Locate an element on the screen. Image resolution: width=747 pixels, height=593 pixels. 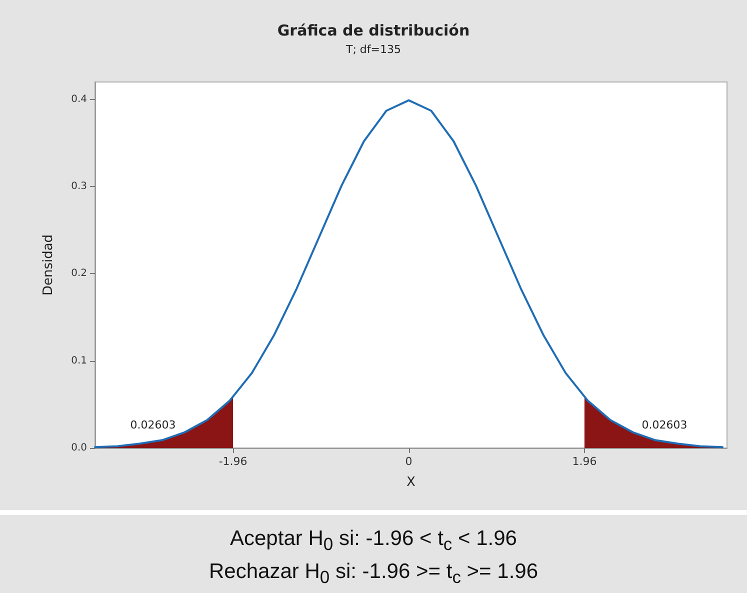
y-tick-label: 0.4 is located at coordinates (79, 99).